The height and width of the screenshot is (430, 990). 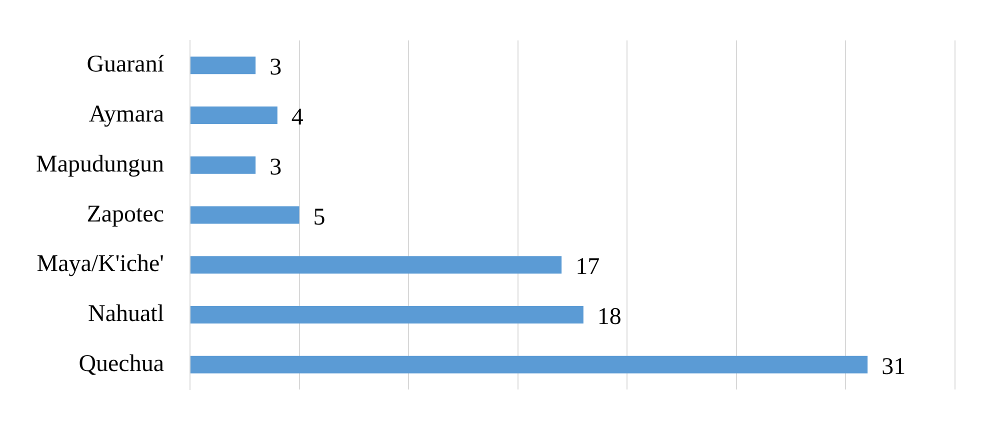 I want to click on y-tick-label: Mapudungun, so click(x=100, y=164).